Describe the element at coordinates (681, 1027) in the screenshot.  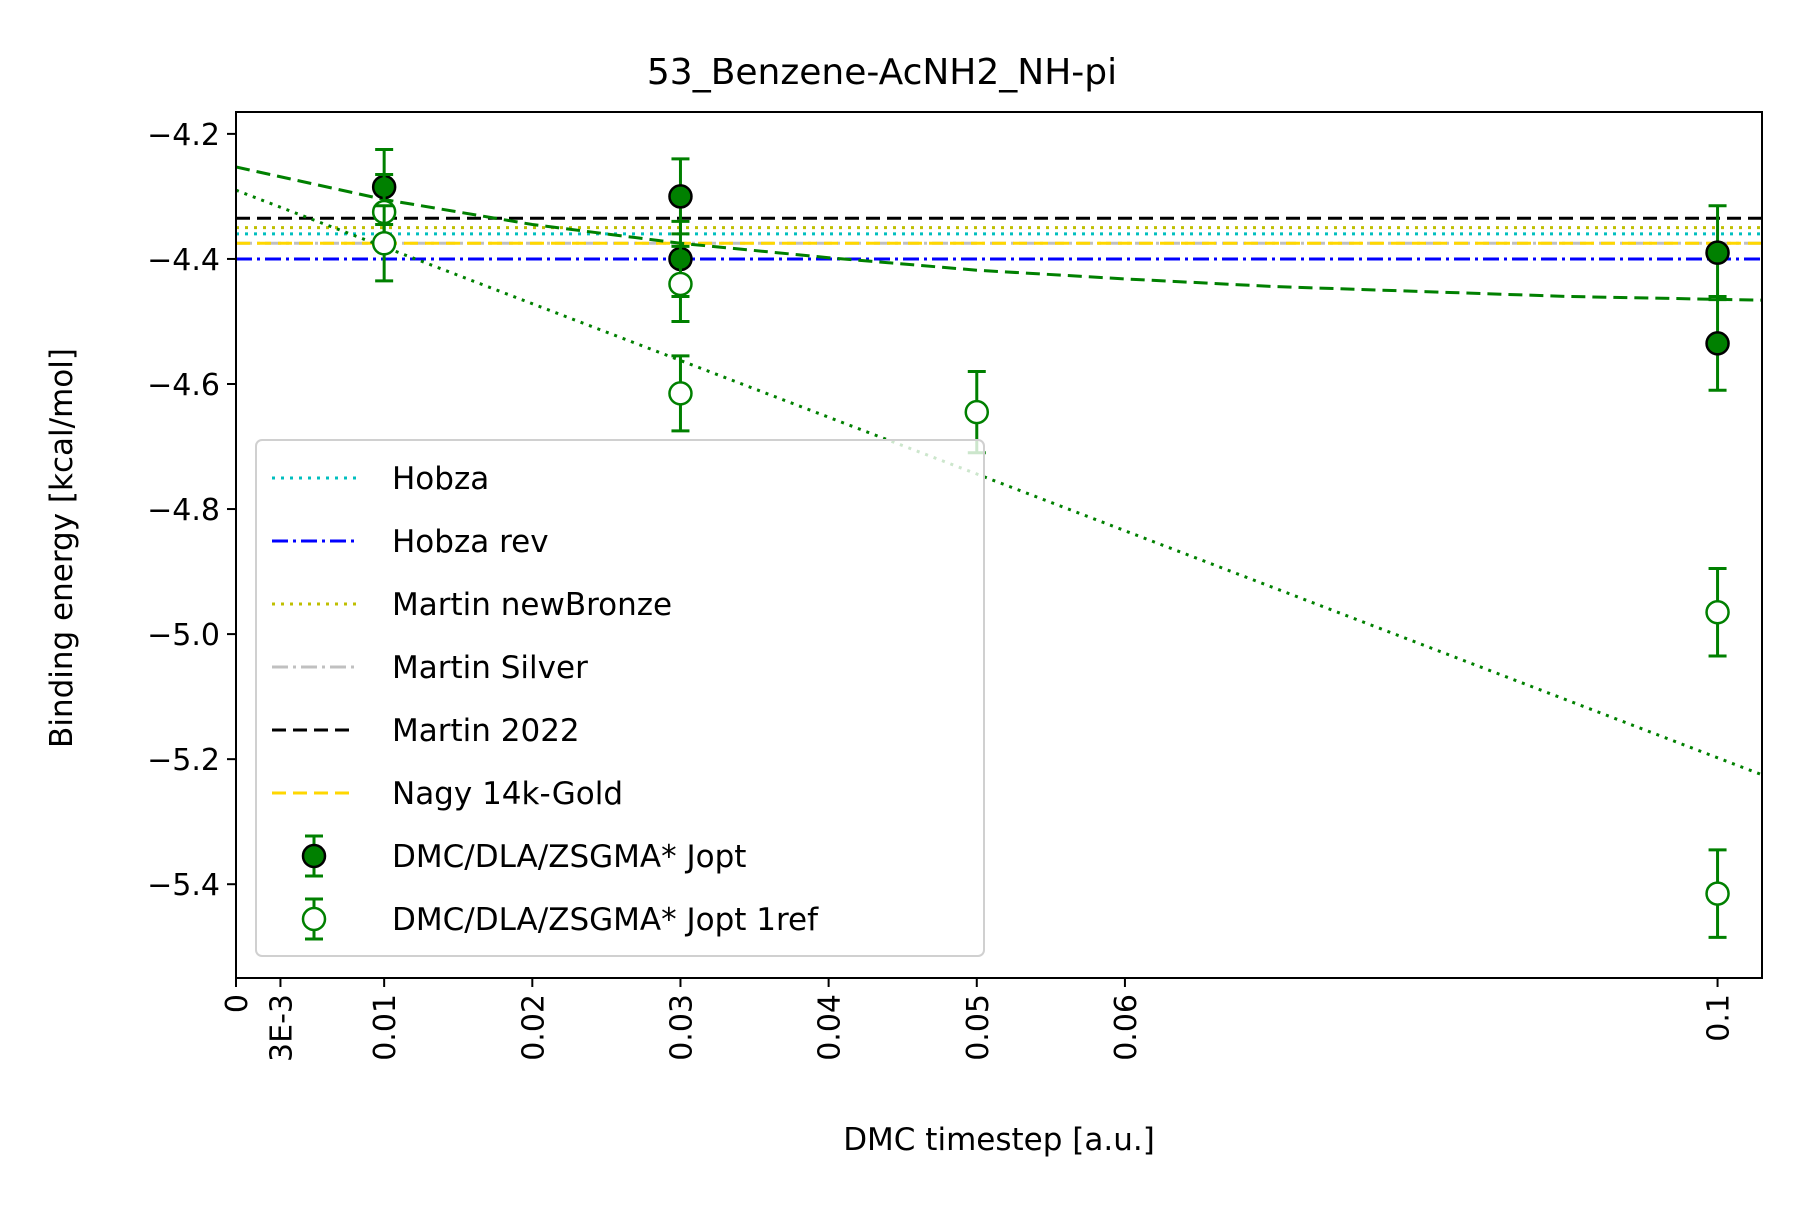
I see `x-tick-label: 0.03` at that location.